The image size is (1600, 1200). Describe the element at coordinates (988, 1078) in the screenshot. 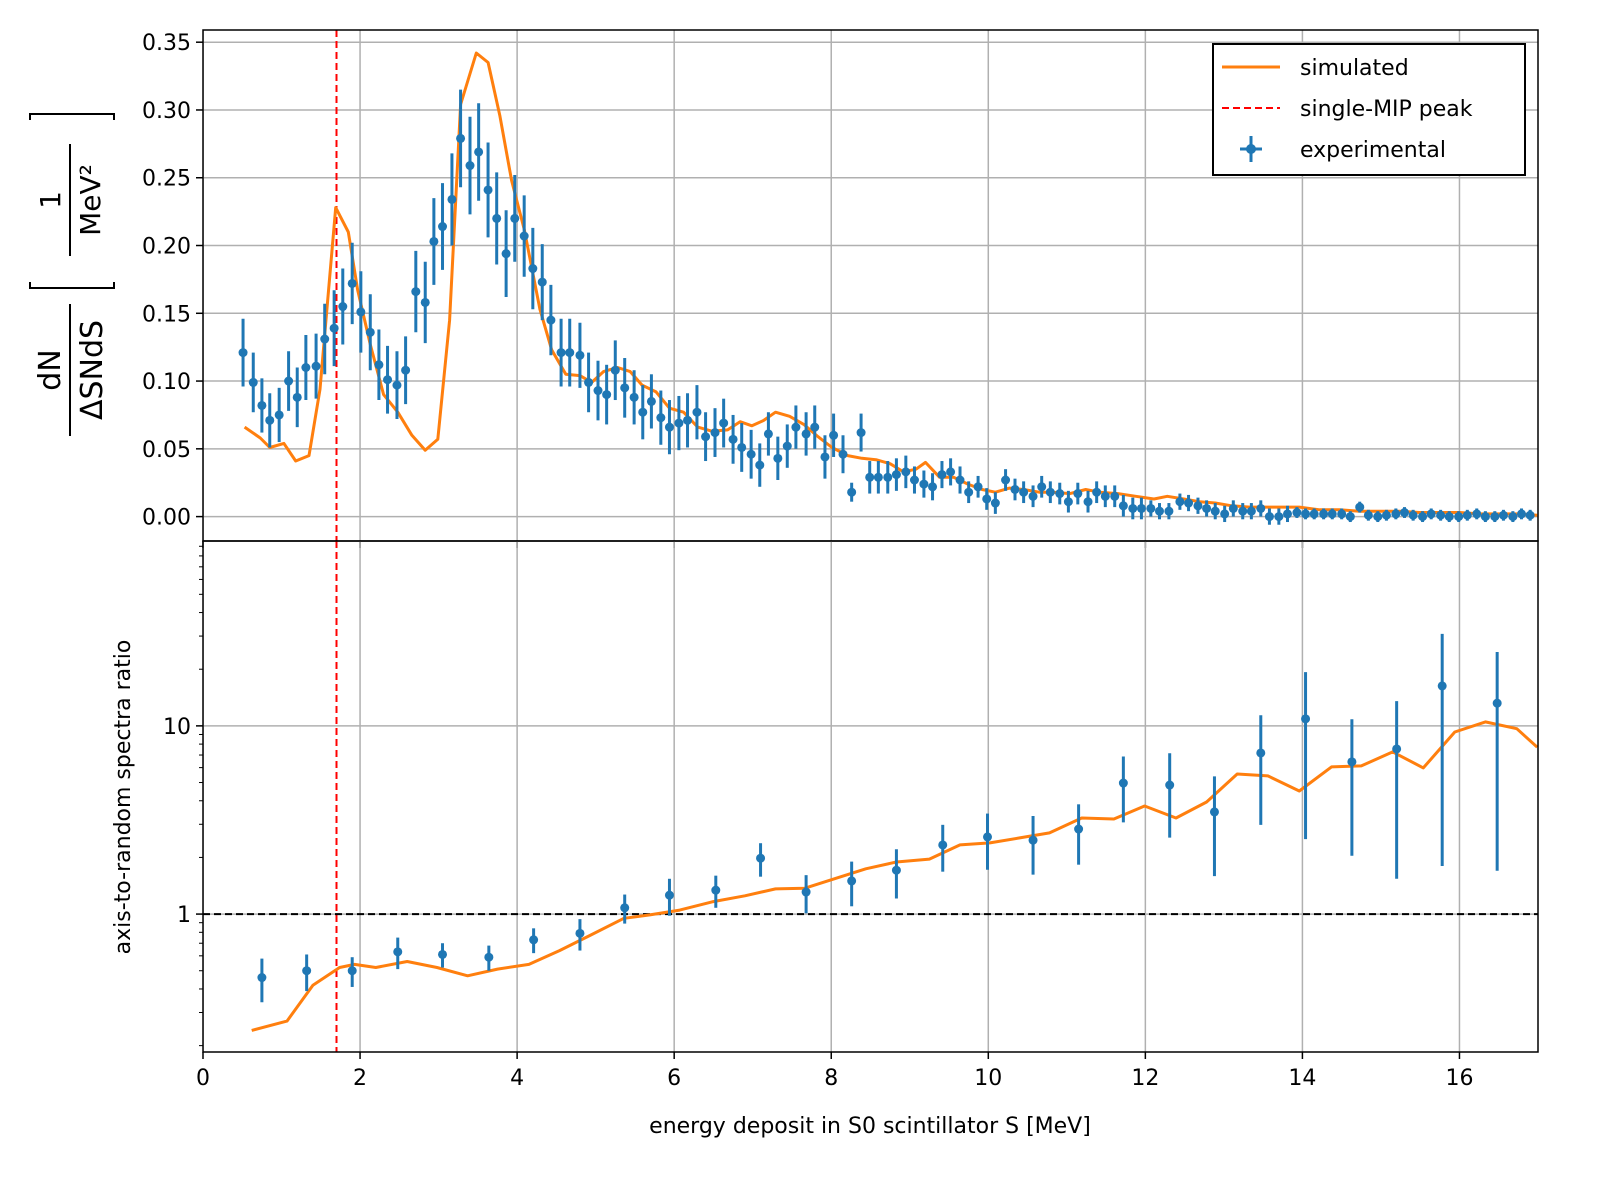

I see `x-tick-label: 10` at that location.